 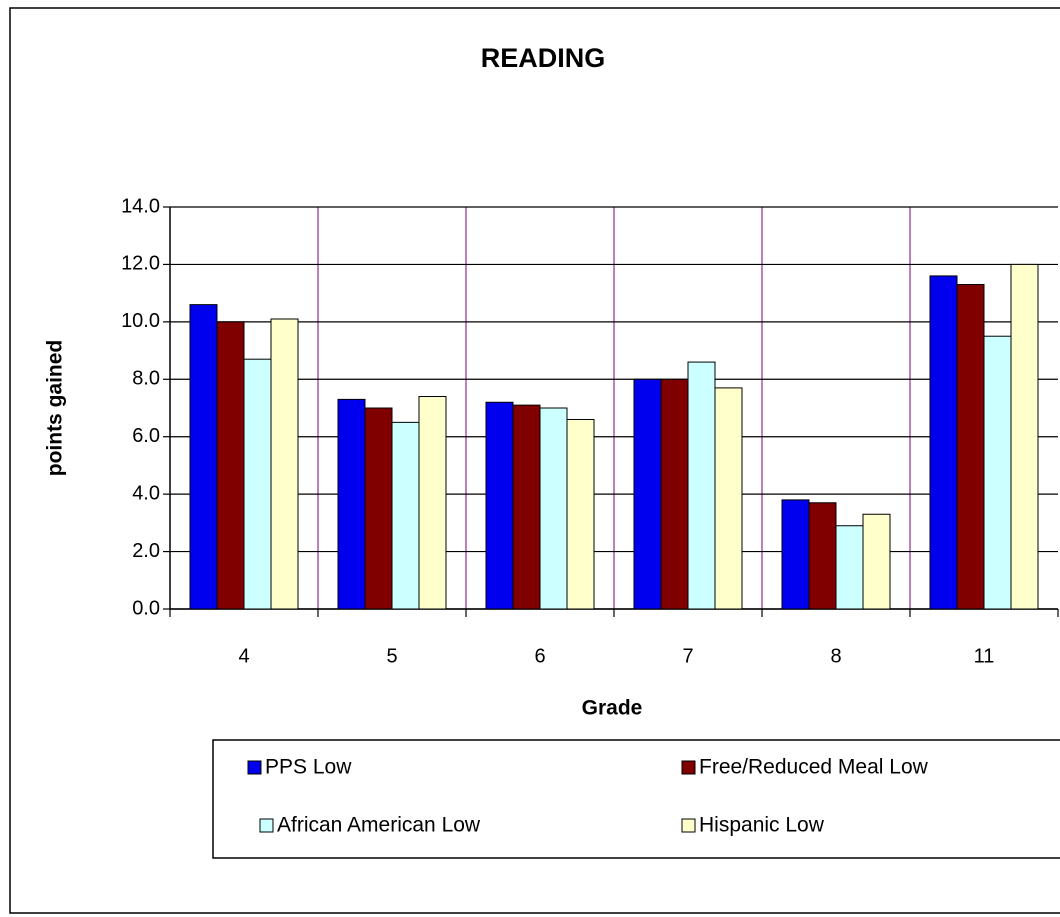 I want to click on y-axis-label: points gained, so click(x=55, y=408).